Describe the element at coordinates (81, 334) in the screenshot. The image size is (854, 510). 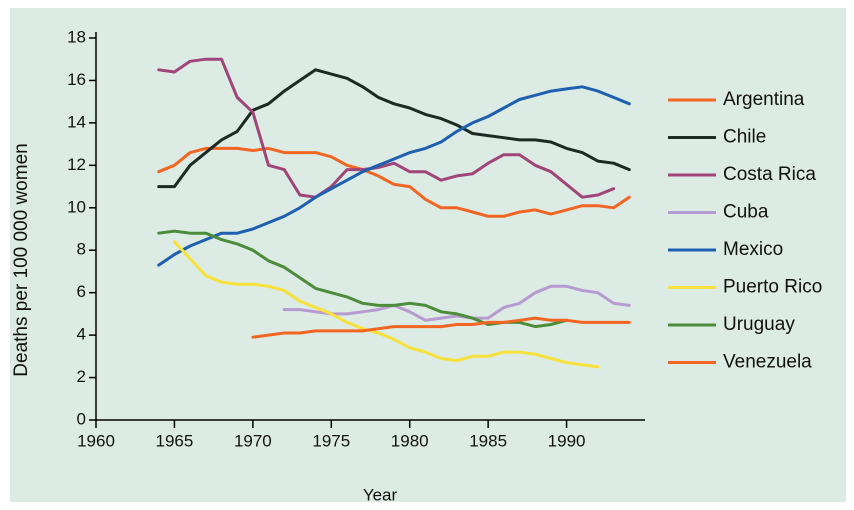
I see `y-tick-label: 4` at that location.